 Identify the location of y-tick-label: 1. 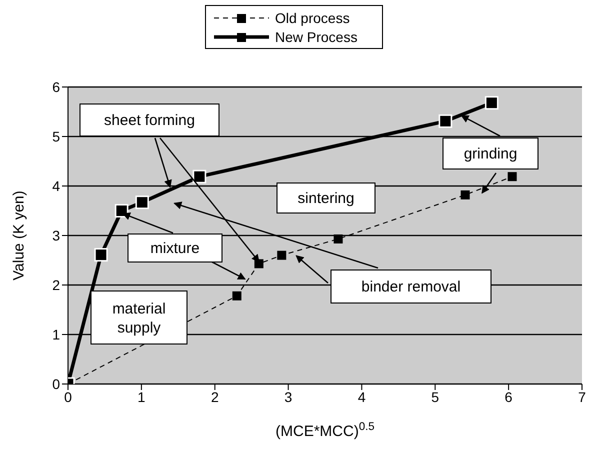
(56, 334).